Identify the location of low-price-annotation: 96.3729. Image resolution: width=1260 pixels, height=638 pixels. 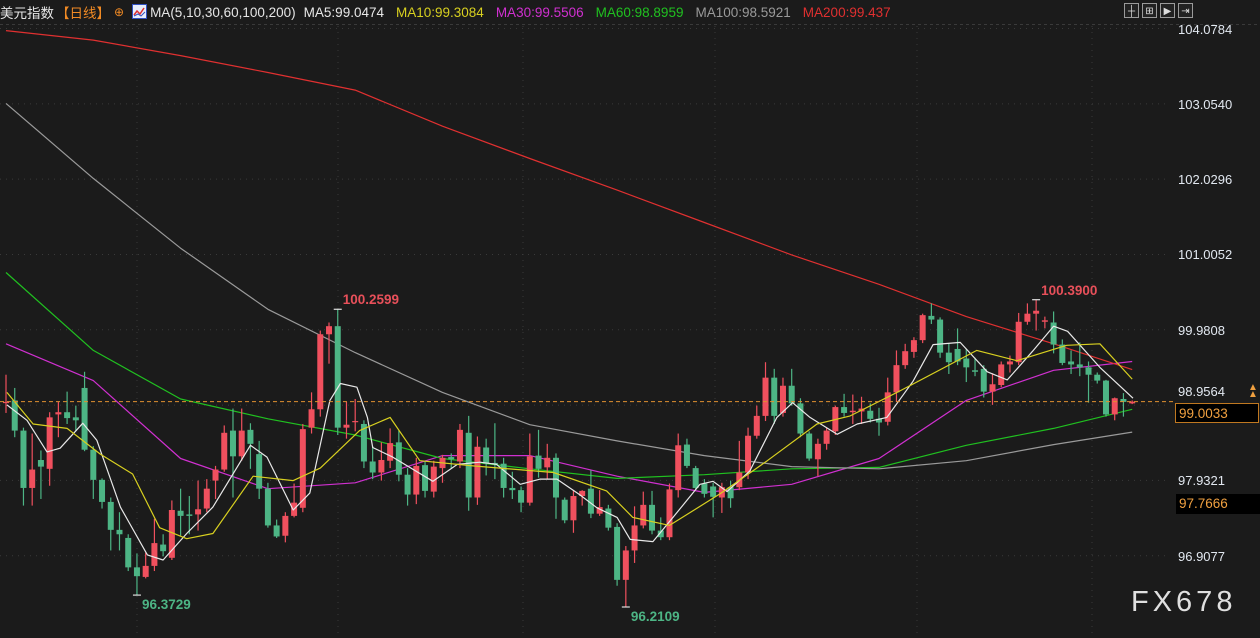
(166, 605).